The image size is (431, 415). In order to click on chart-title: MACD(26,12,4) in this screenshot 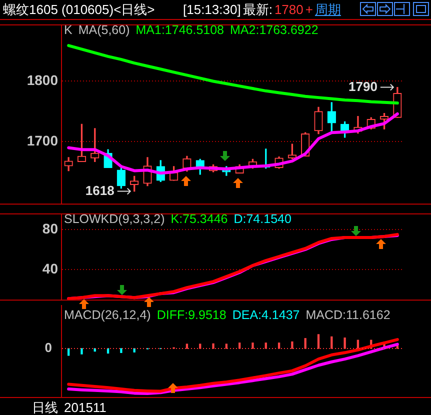, I will do `click(107, 315)`.